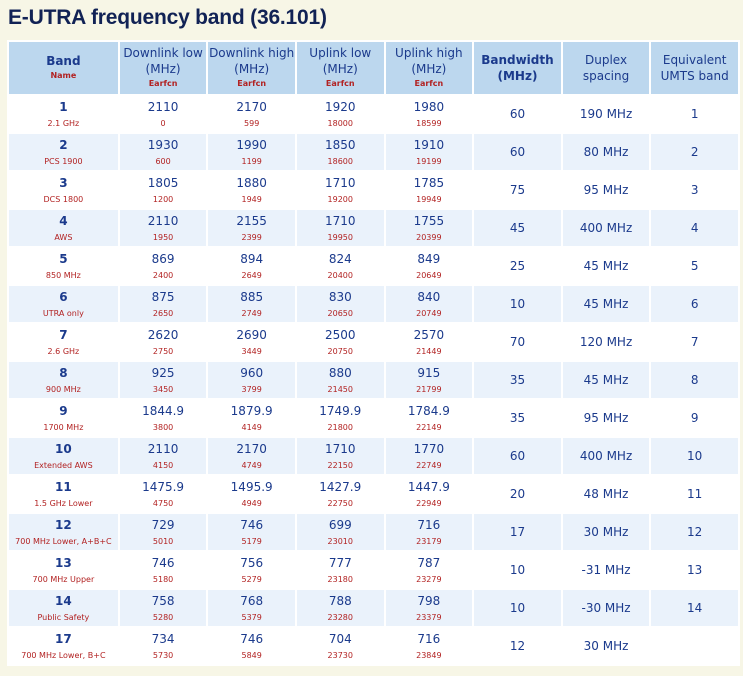  I want to click on ul-high-mhz: 716, so click(429, 638).